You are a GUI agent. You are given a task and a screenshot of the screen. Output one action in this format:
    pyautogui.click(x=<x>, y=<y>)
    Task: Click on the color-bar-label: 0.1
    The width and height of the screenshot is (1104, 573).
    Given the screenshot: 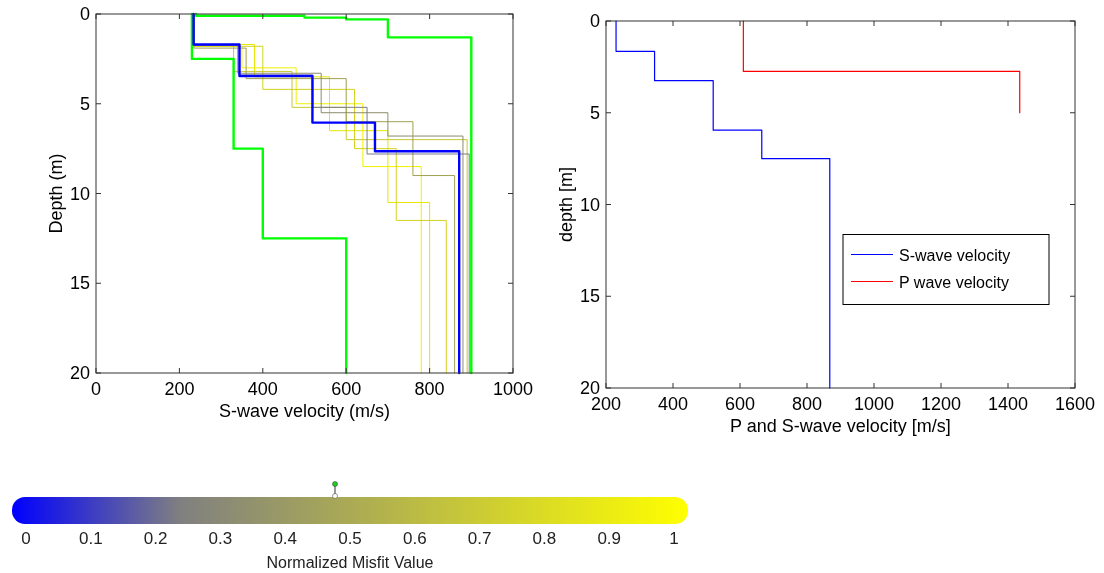 What is the action you would take?
    pyautogui.click(x=90, y=538)
    